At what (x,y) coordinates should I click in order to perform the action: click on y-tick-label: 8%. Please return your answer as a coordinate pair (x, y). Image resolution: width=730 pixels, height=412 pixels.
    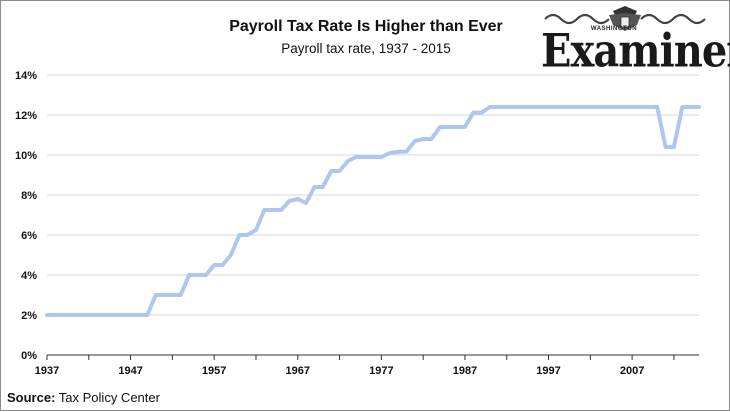
    Looking at the image, I should click on (29, 196).